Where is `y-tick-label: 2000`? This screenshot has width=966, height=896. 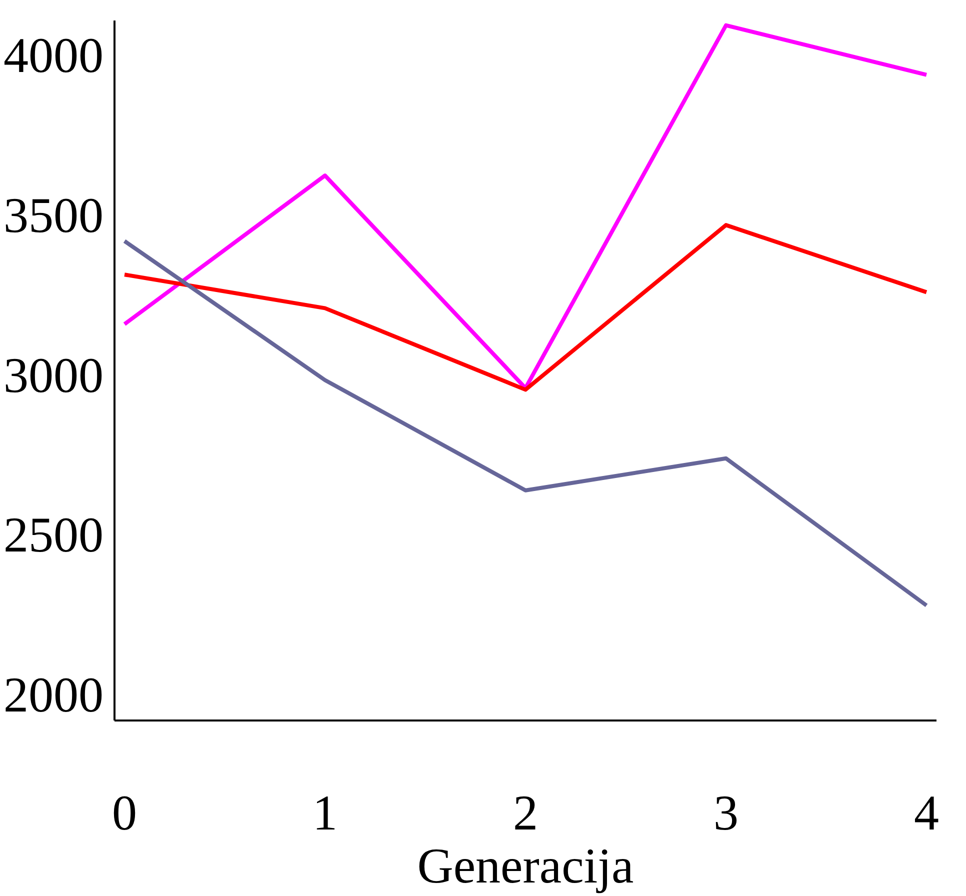 y-tick-label: 2000 is located at coordinates (54, 694).